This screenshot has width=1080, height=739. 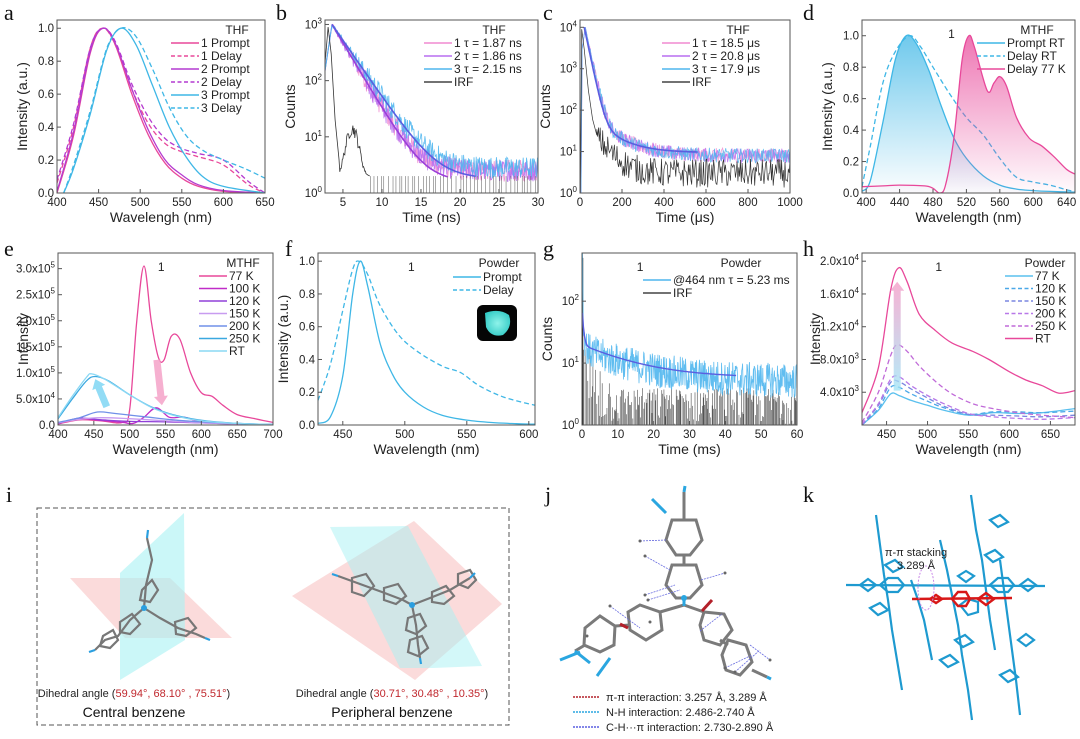 I want to click on legend-label-77-k: 77 K, so click(x=241, y=276).